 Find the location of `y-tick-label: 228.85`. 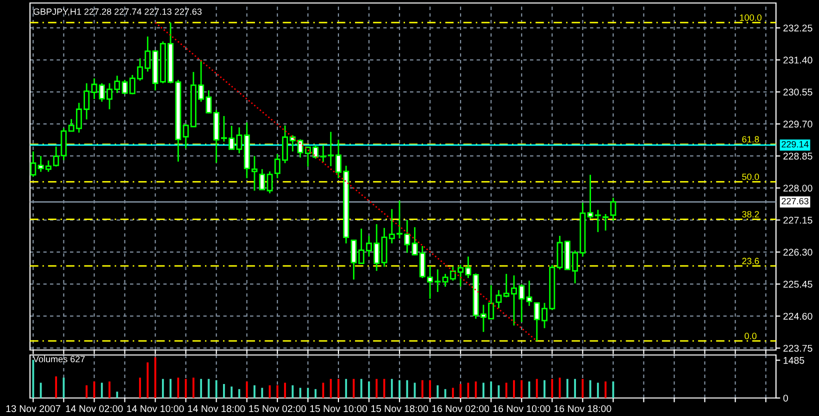

y-tick-label: 228.85 is located at coordinates (797, 156).